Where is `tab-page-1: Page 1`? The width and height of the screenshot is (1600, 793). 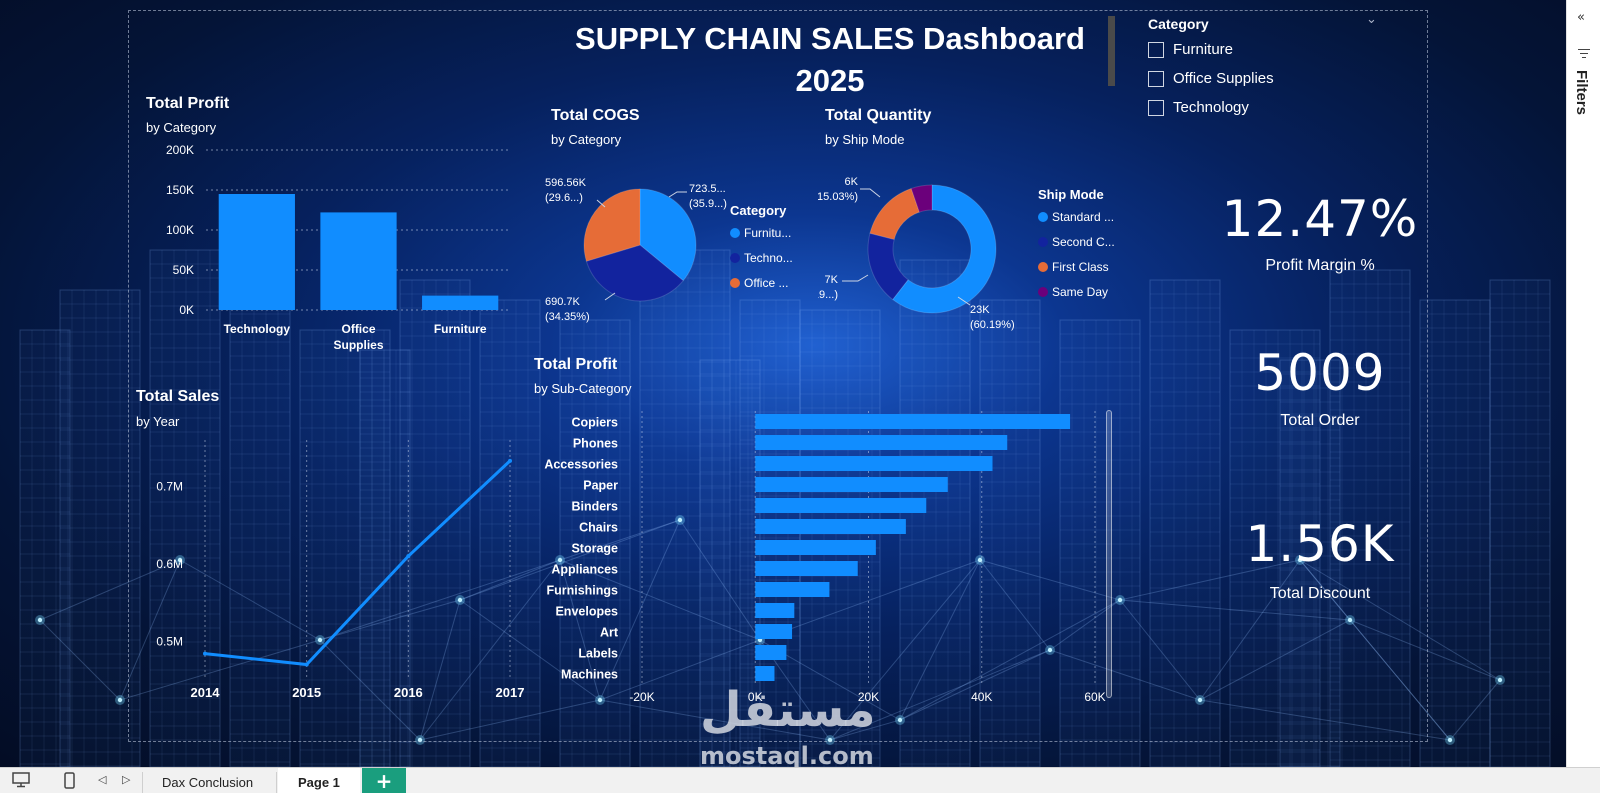 tab-page-1: Page 1 is located at coordinates (319, 780).